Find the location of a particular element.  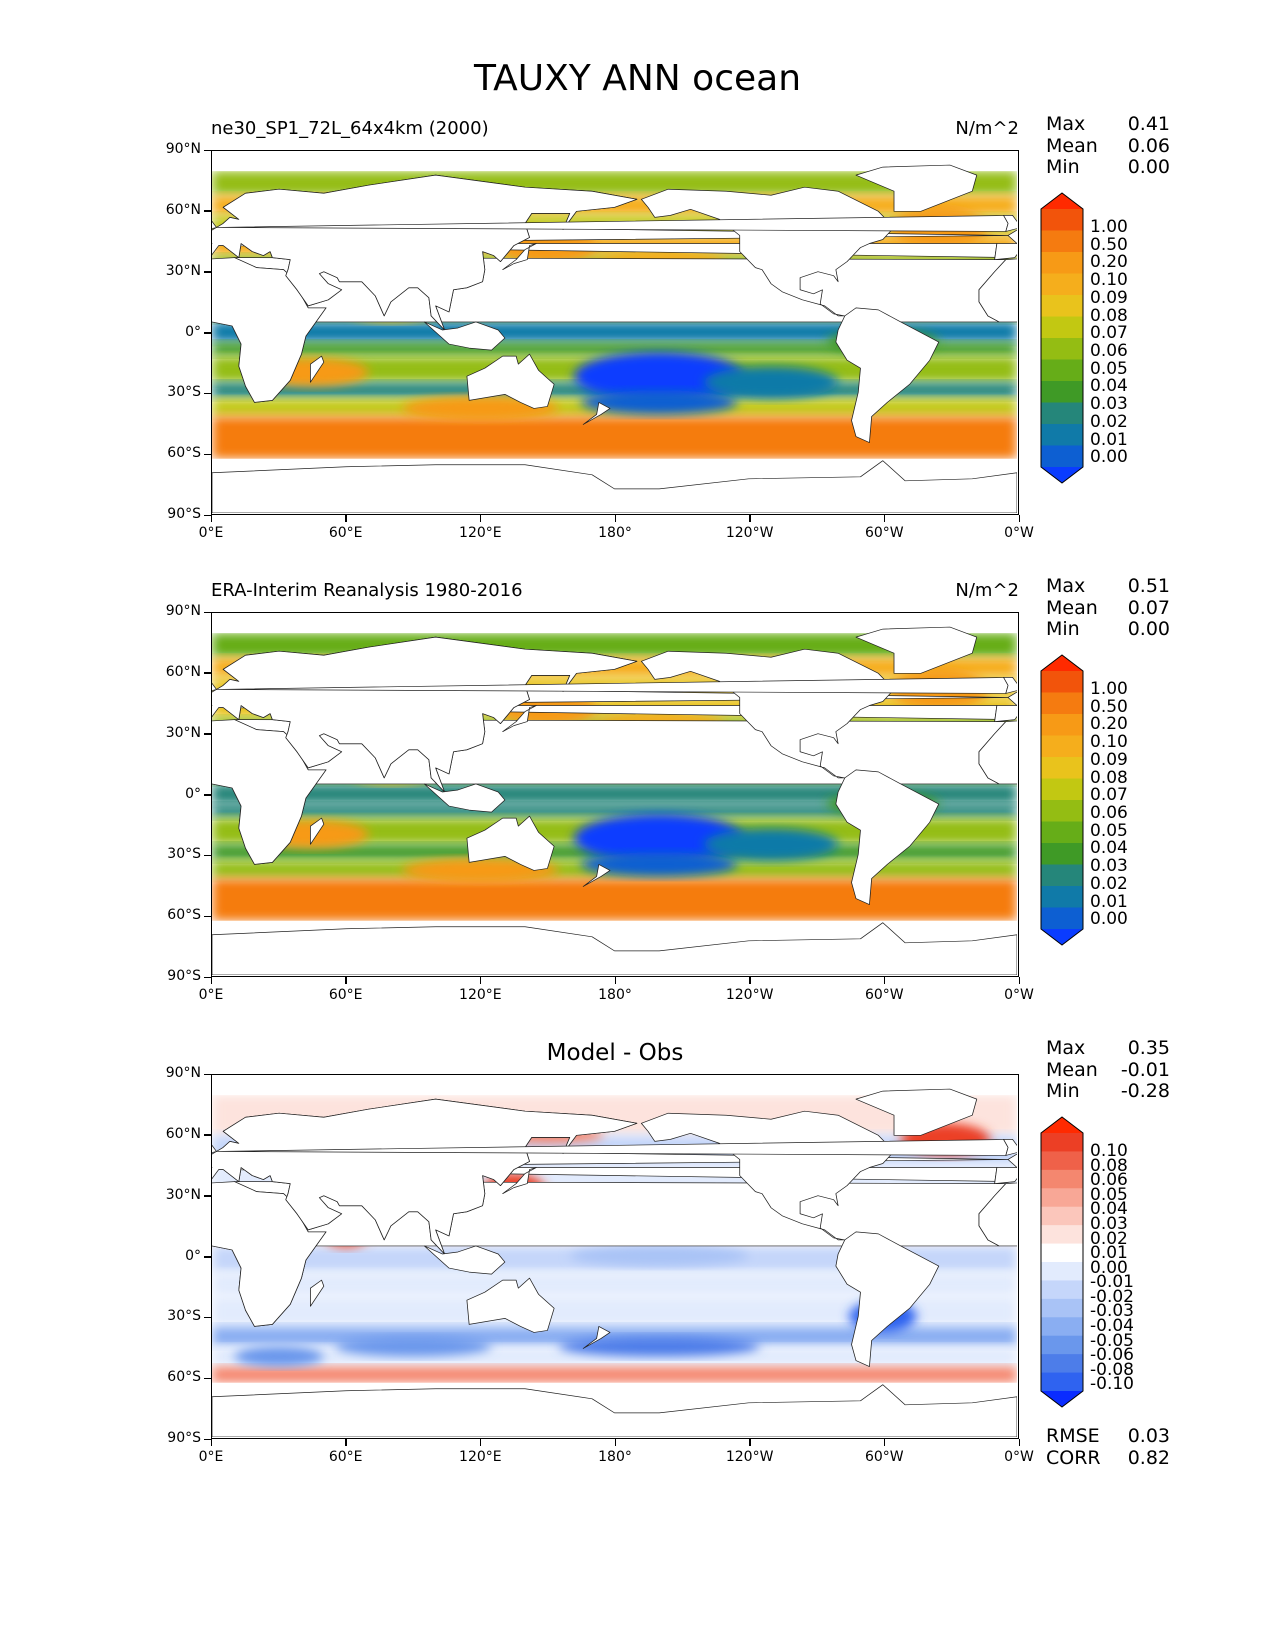

lat-tick-label: 30°N is located at coordinates (183, 732).